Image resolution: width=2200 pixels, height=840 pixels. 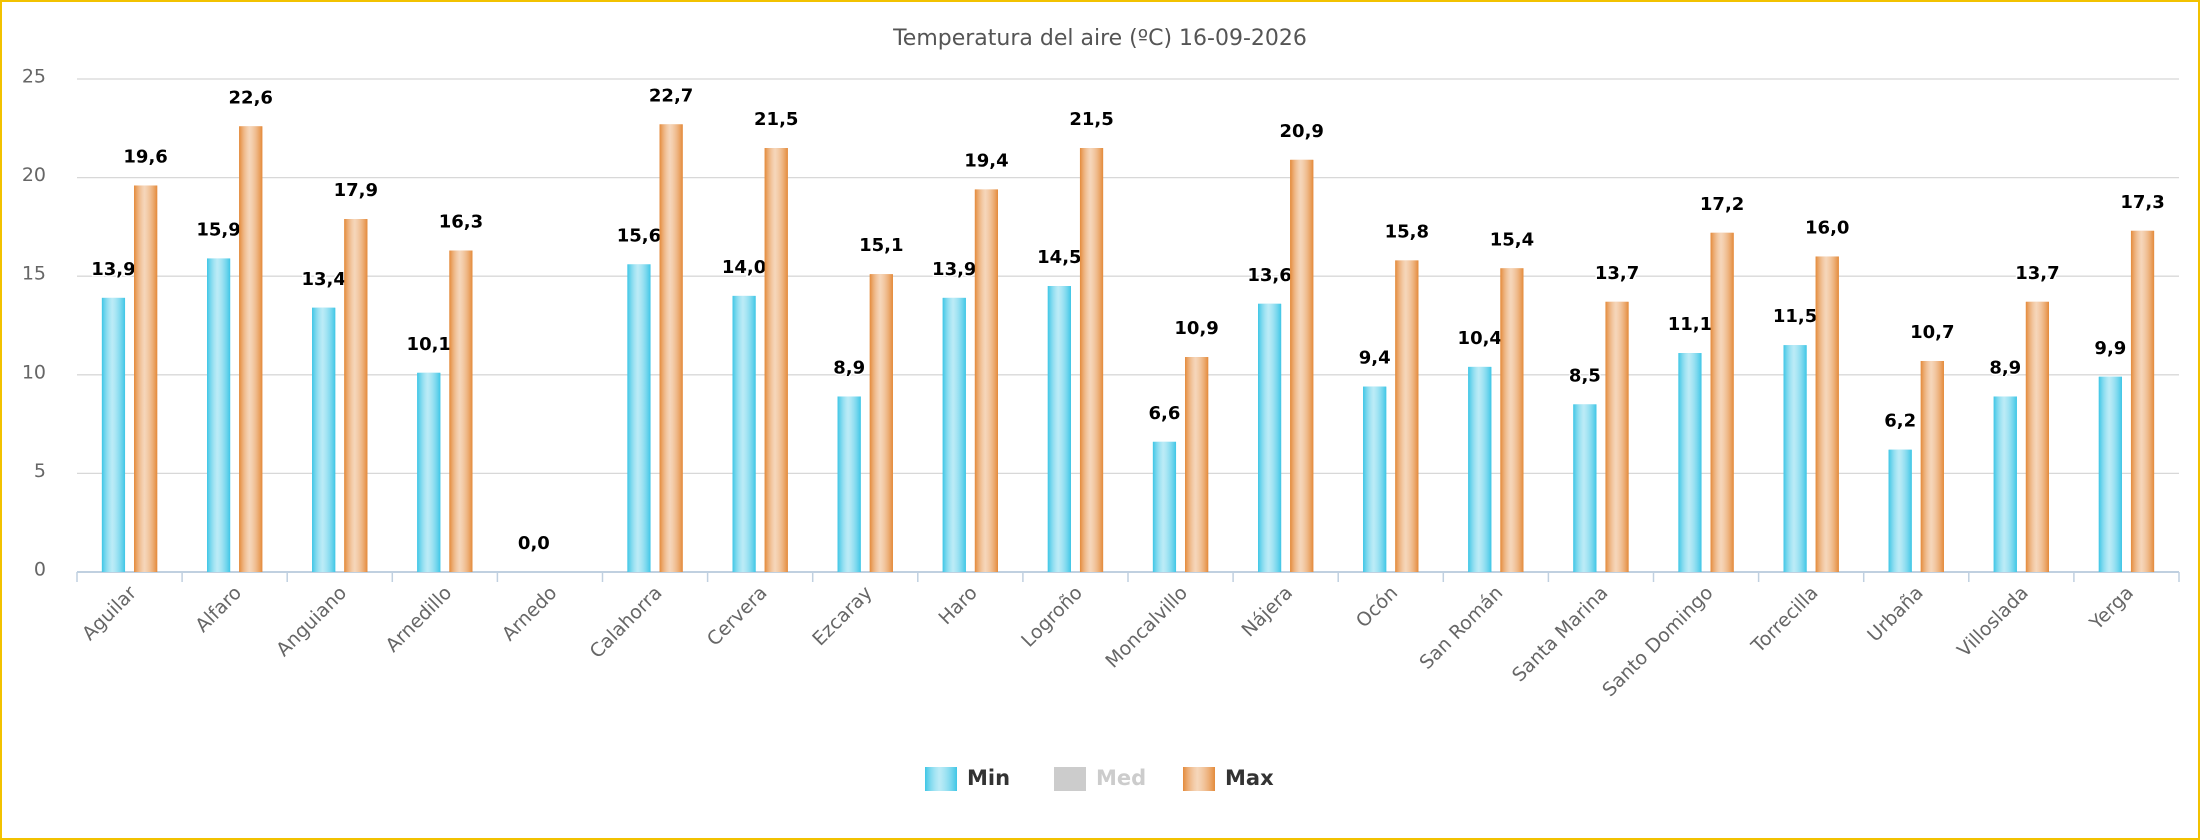 What do you see at coordinates (34, 77) in the screenshot?
I see `y-tick-label: 25` at bounding box center [34, 77].